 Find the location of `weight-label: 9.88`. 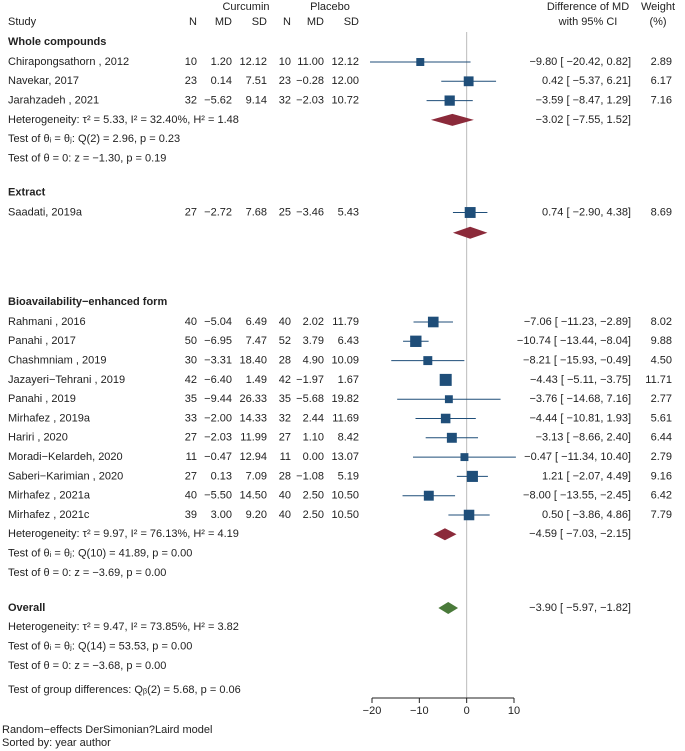

weight-label: 9.88 is located at coordinates (661, 341).